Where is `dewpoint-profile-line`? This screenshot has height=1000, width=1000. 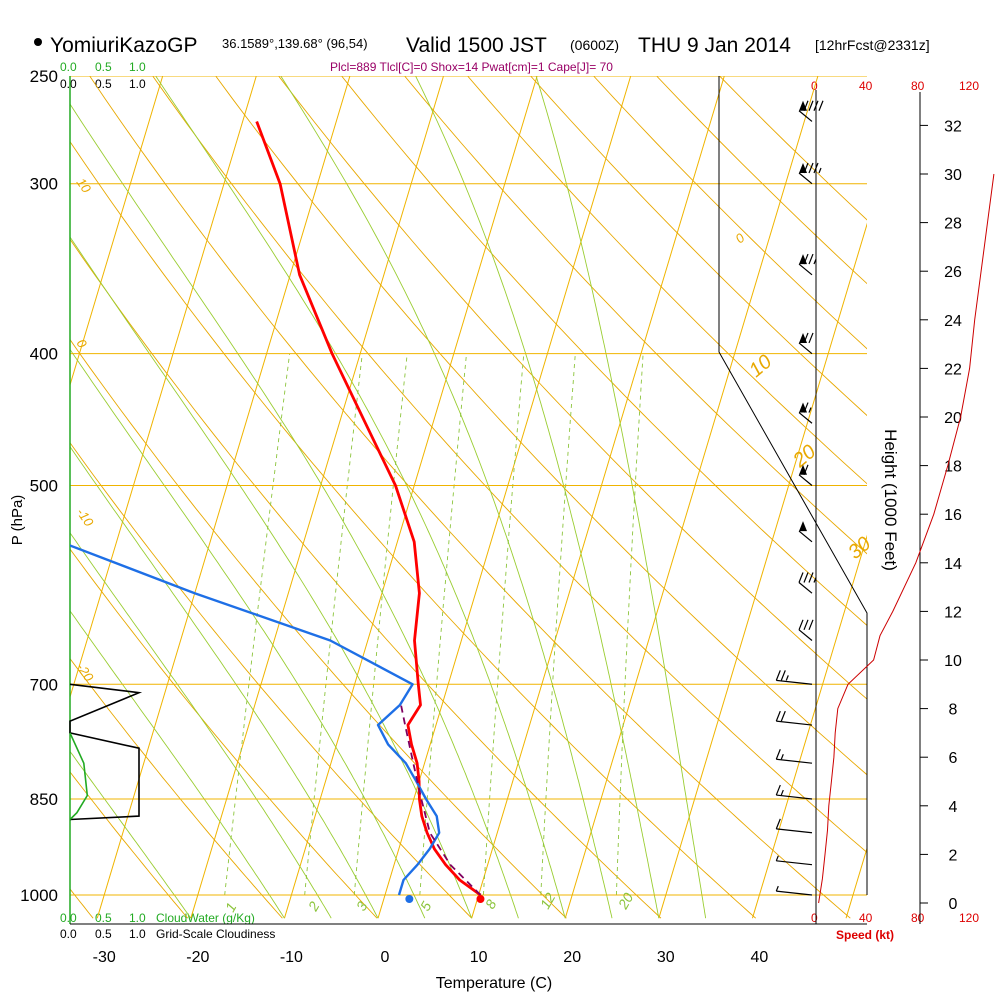 dewpoint-profile-line is located at coordinates (255, 720).